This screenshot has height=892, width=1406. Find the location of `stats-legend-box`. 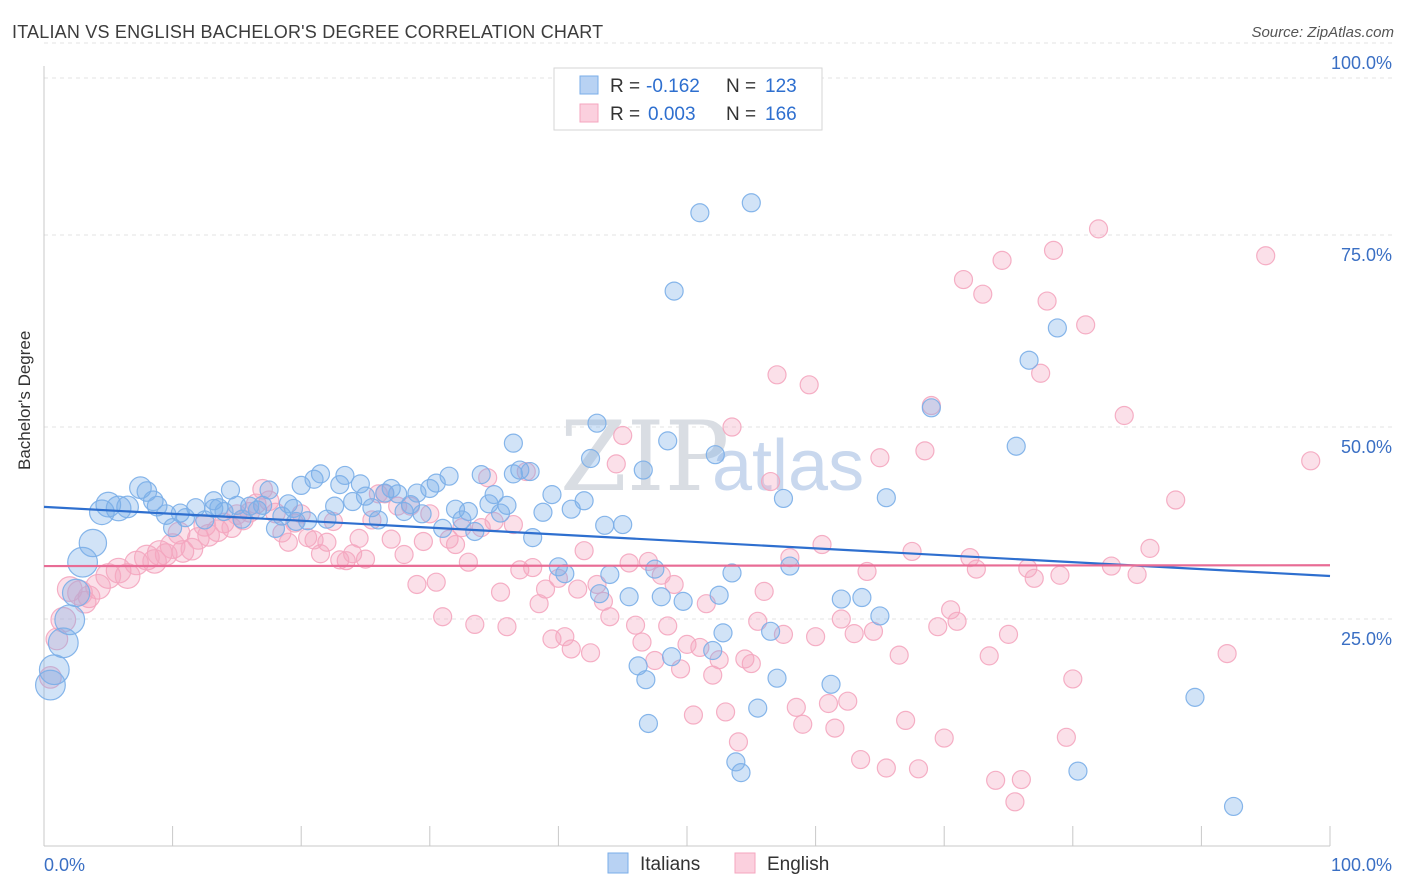

stats-legend-box is located at coordinates (688, 99).